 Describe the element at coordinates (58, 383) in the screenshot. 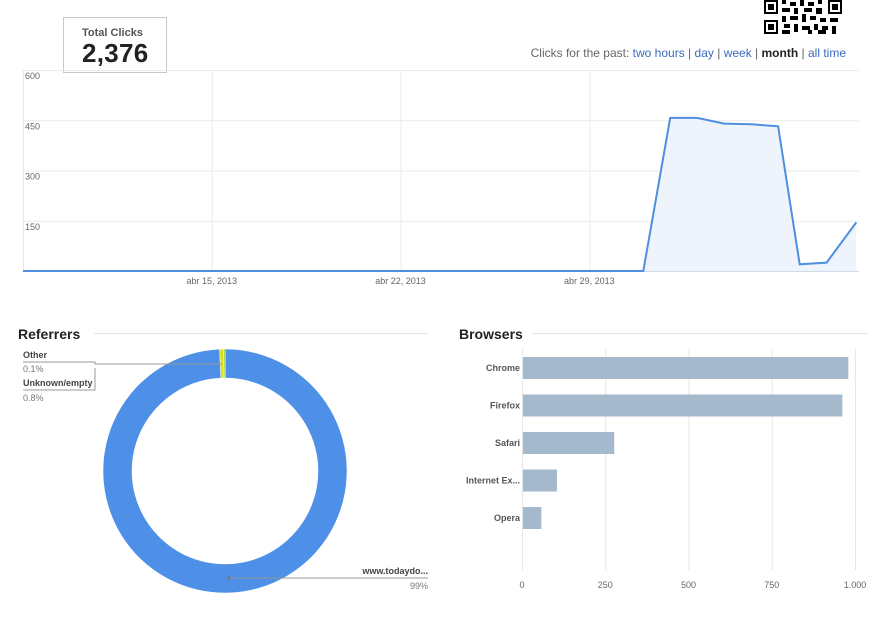

I see `referrer-label: Unknown/empty` at that location.